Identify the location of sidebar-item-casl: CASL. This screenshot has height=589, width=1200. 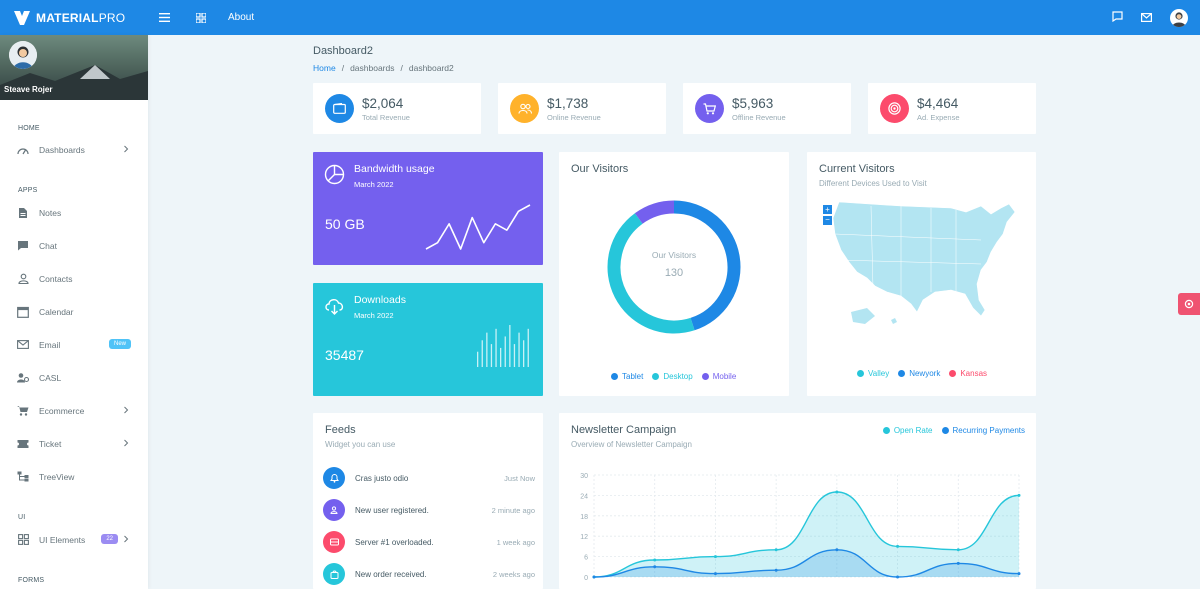
(74, 377).